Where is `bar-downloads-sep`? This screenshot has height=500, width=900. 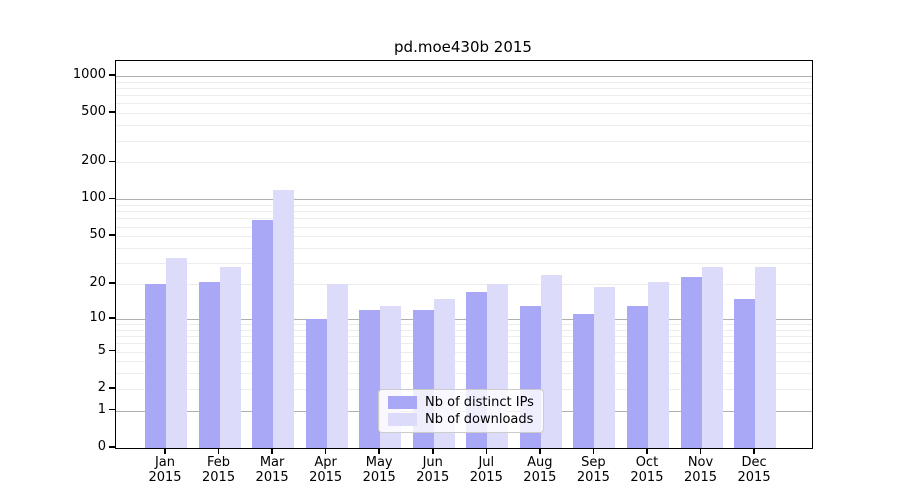 bar-downloads-sep is located at coordinates (605, 367).